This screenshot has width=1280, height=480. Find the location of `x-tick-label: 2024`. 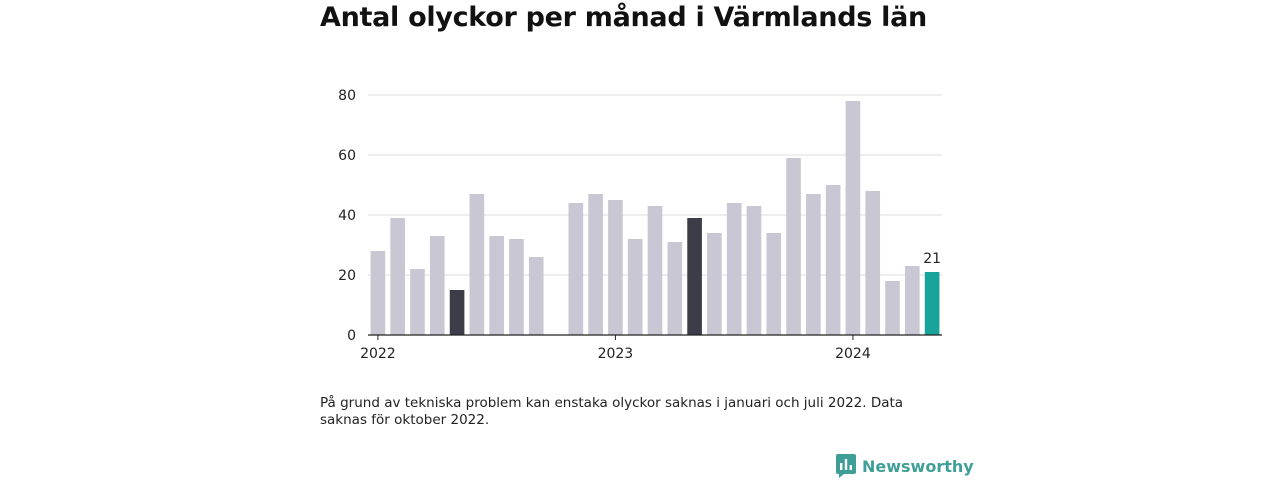

x-tick-label: 2024 is located at coordinates (853, 354).